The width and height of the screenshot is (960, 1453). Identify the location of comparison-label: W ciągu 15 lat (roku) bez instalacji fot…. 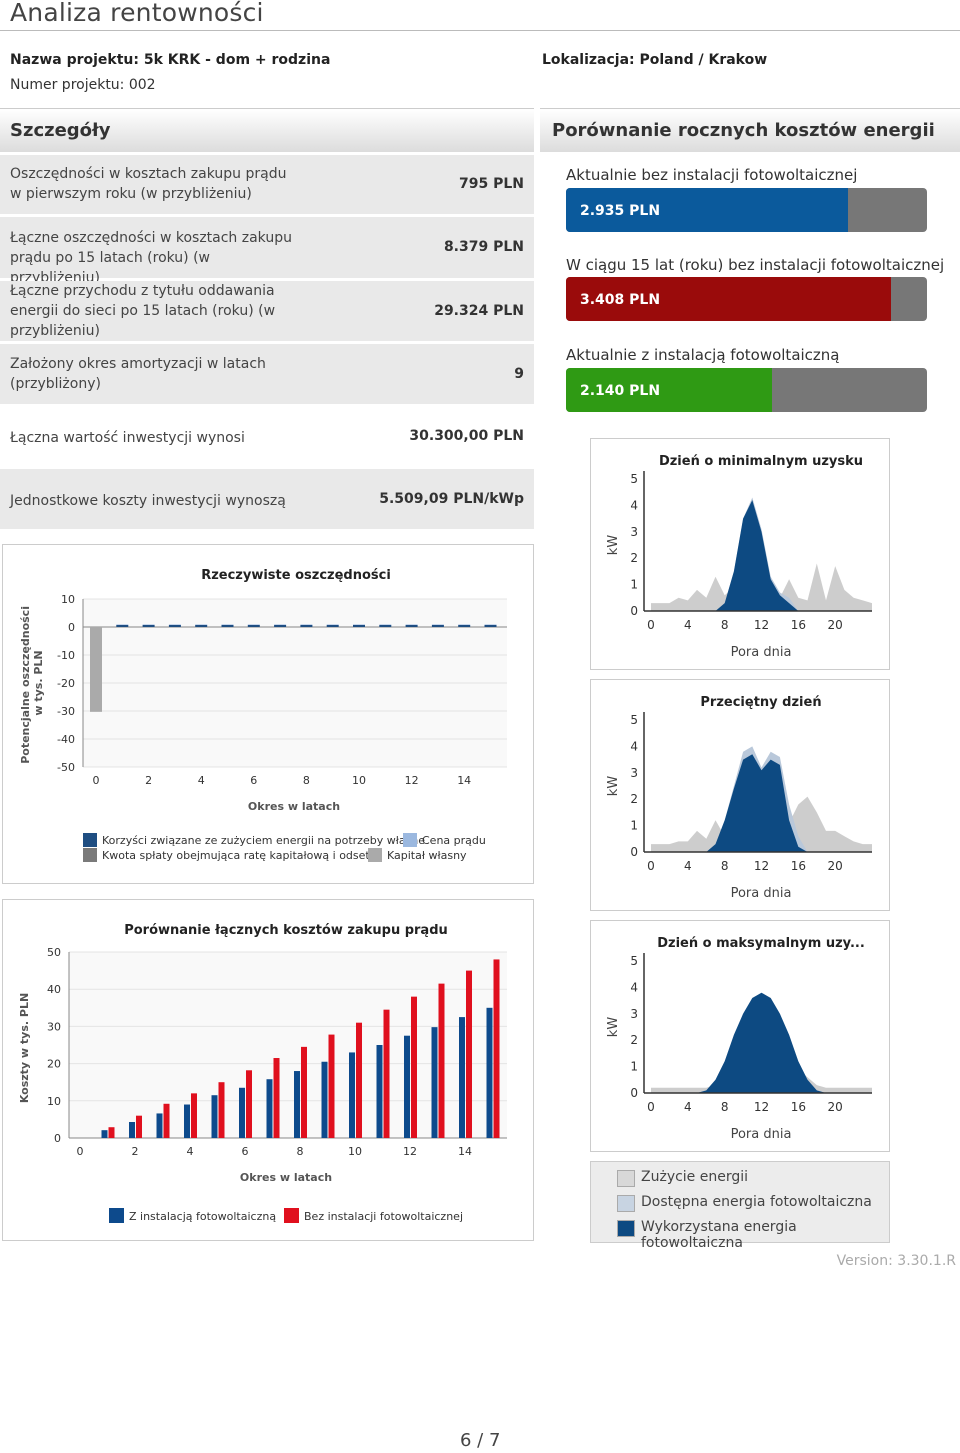
(755, 265).